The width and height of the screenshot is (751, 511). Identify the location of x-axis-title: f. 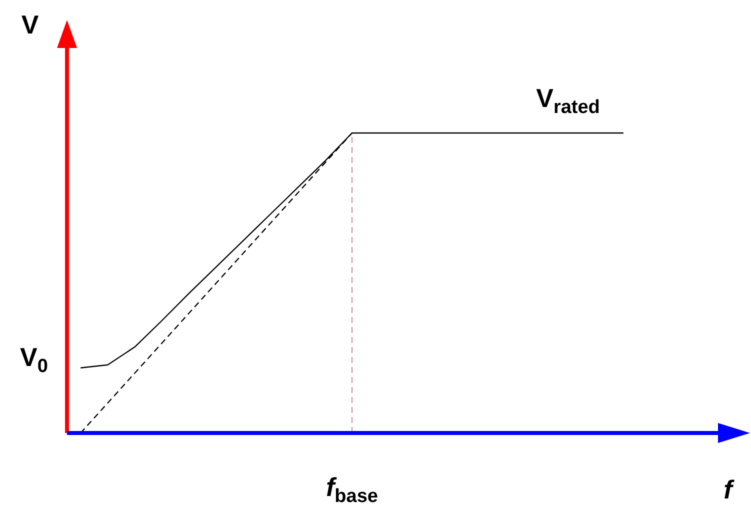
(728, 490).